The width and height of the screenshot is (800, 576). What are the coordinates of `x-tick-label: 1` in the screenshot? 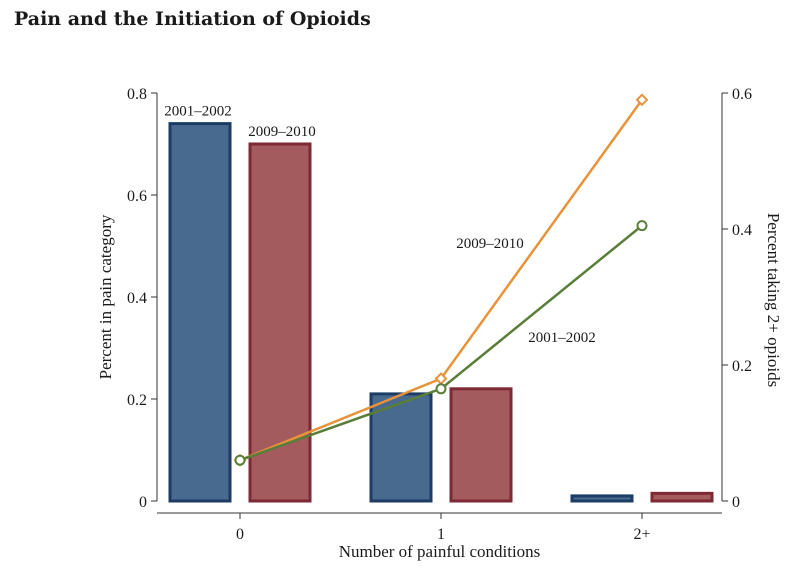 It's located at (441, 534).